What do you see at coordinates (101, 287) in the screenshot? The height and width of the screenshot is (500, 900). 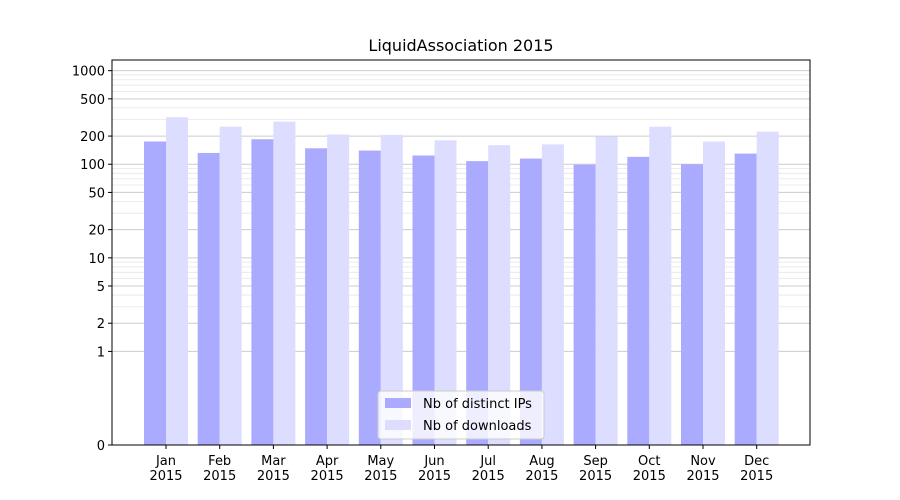 I see `y-tick-label: 5` at bounding box center [101, 287].